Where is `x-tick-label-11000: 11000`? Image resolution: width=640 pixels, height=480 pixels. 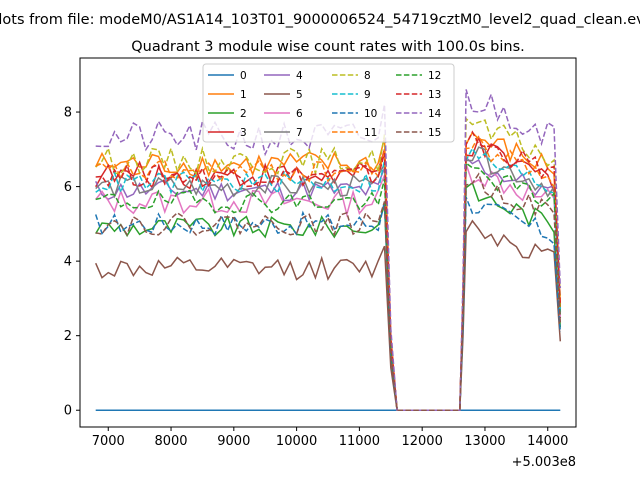
x-tick-label-11000: 11000 is located at coordinates (359, 441).